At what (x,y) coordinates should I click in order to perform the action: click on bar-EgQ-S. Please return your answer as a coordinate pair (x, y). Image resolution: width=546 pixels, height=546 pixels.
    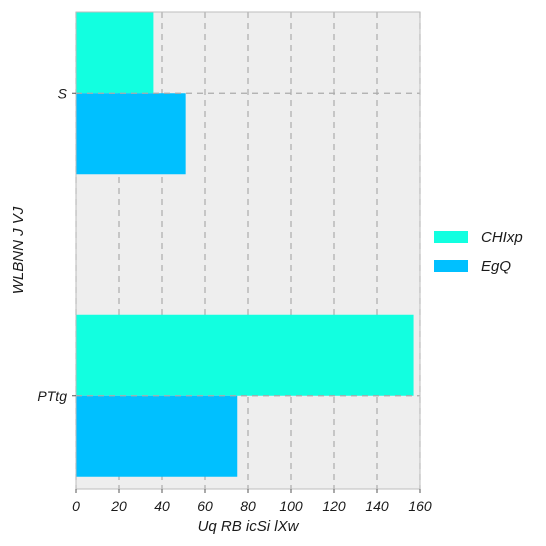
    Looking at the image, I should click on (131, 134).